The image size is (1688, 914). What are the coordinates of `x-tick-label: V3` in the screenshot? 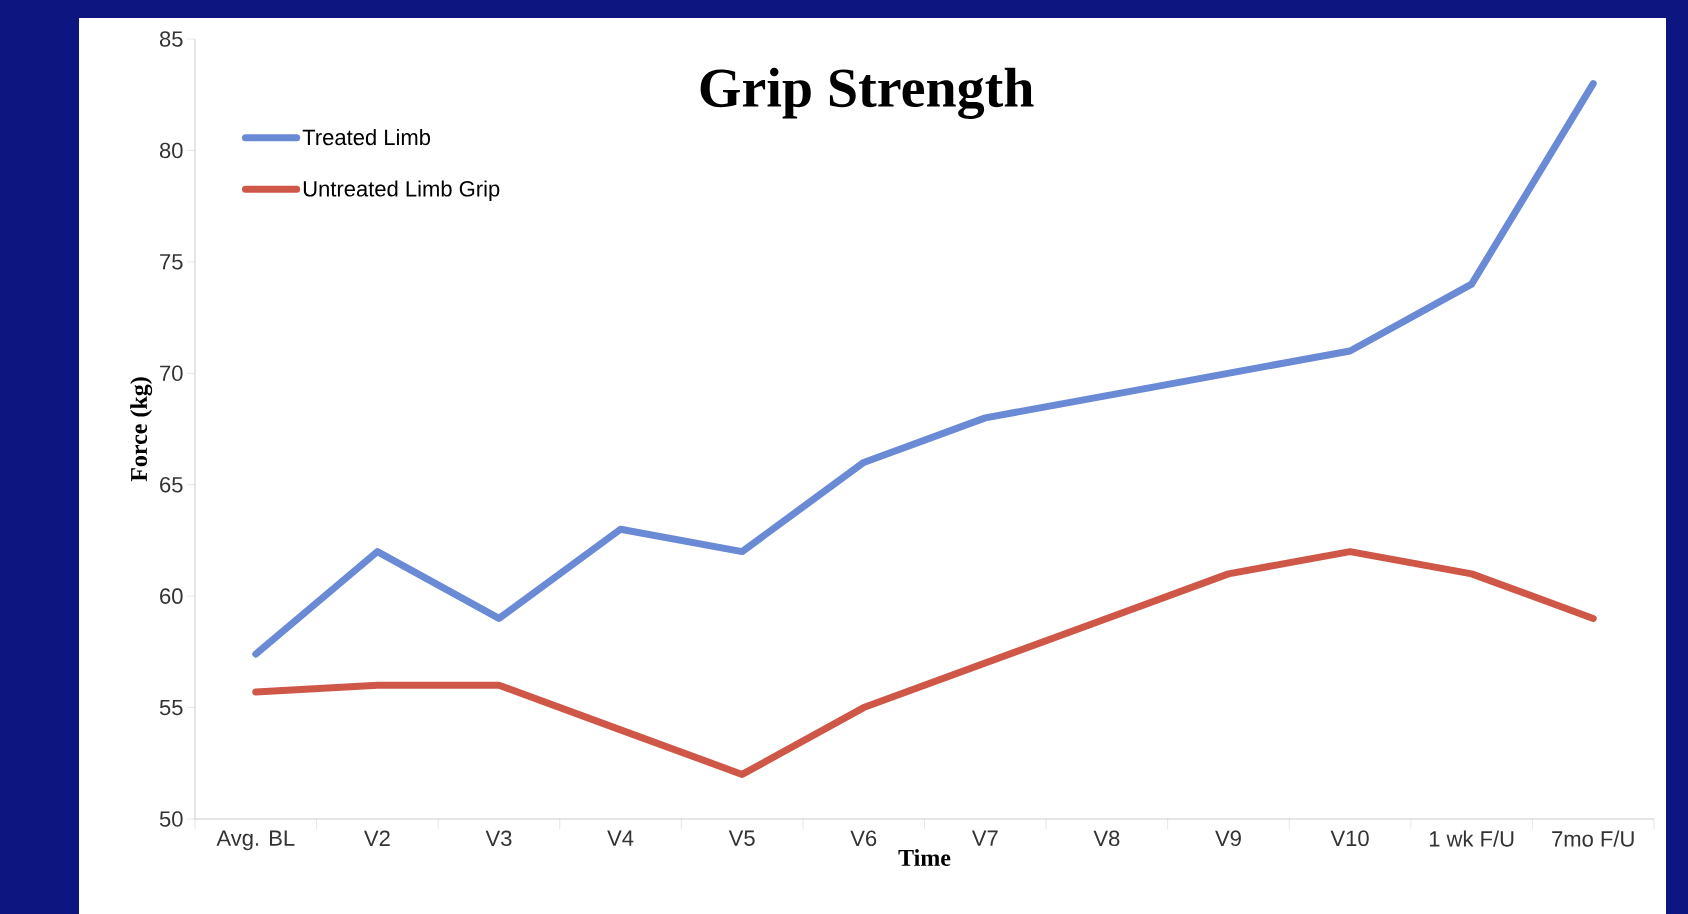 It's located at (498, 838).